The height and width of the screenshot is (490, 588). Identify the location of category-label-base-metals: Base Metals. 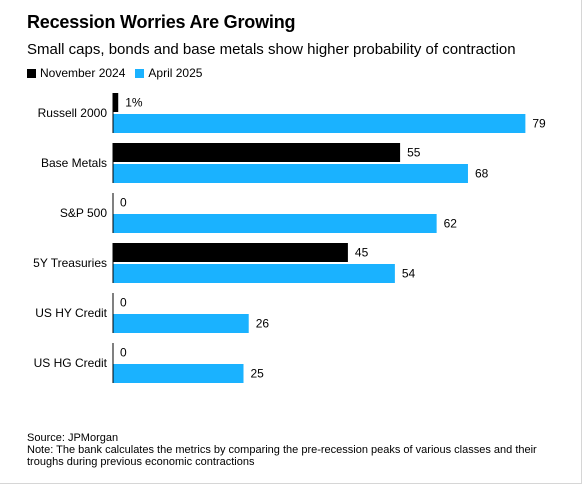
(74, 163).